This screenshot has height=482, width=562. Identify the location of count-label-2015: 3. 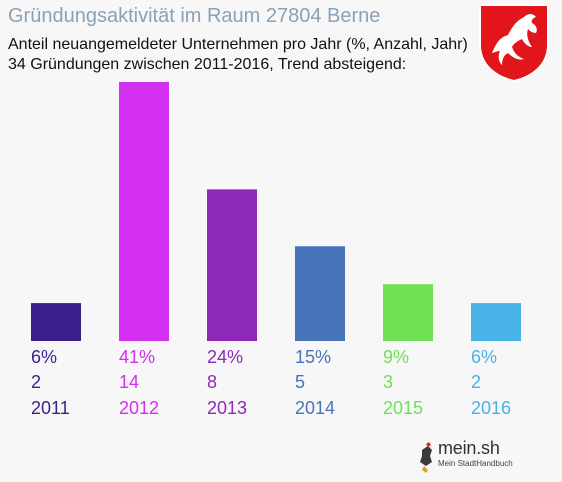
(388, 382).